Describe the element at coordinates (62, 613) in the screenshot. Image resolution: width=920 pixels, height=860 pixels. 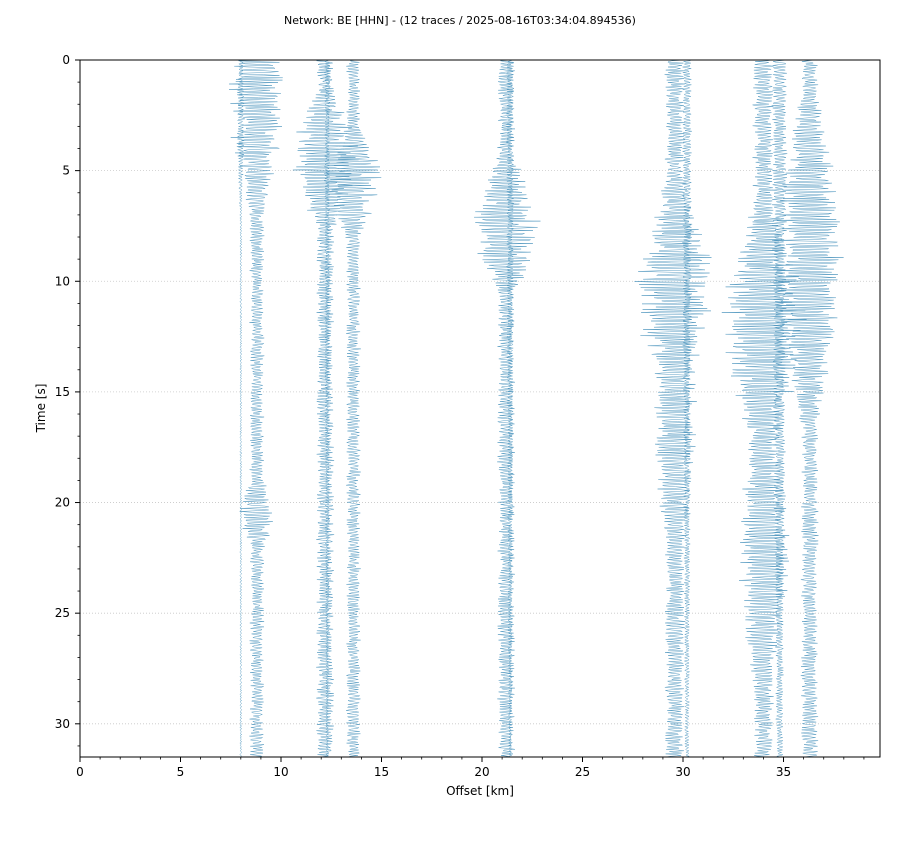
I see `y-tick-label: 25` at that location.